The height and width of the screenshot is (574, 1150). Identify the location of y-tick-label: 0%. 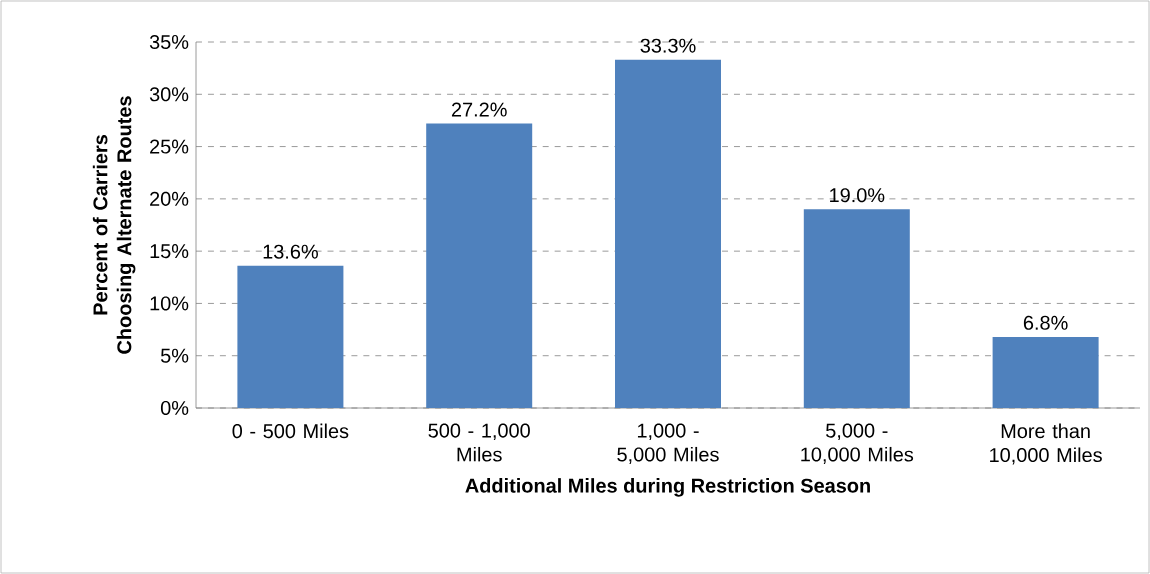
(174, 408).